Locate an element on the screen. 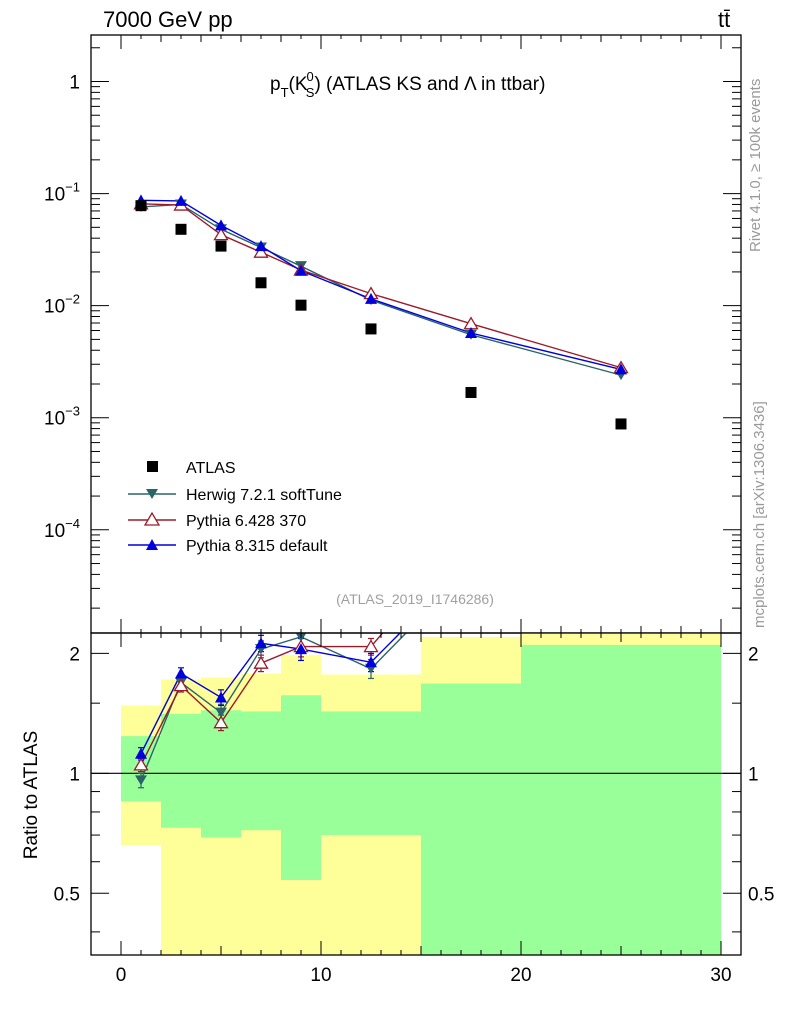 The height and width of the screenshot is (1024, 786). main-y-tick-label: 1 is located at coordinates (74, 83).